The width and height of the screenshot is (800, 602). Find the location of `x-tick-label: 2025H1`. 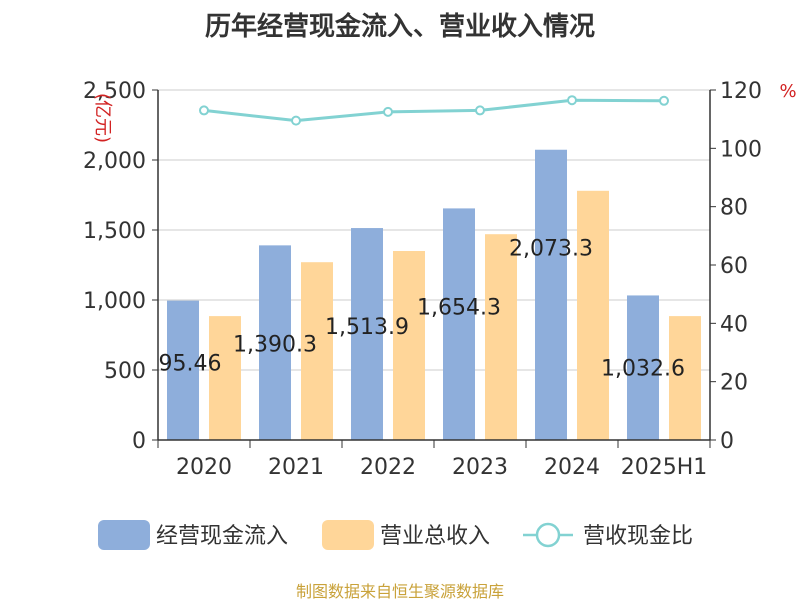

x-tick-label: 2025H1 is located at coordinates (664, 467).